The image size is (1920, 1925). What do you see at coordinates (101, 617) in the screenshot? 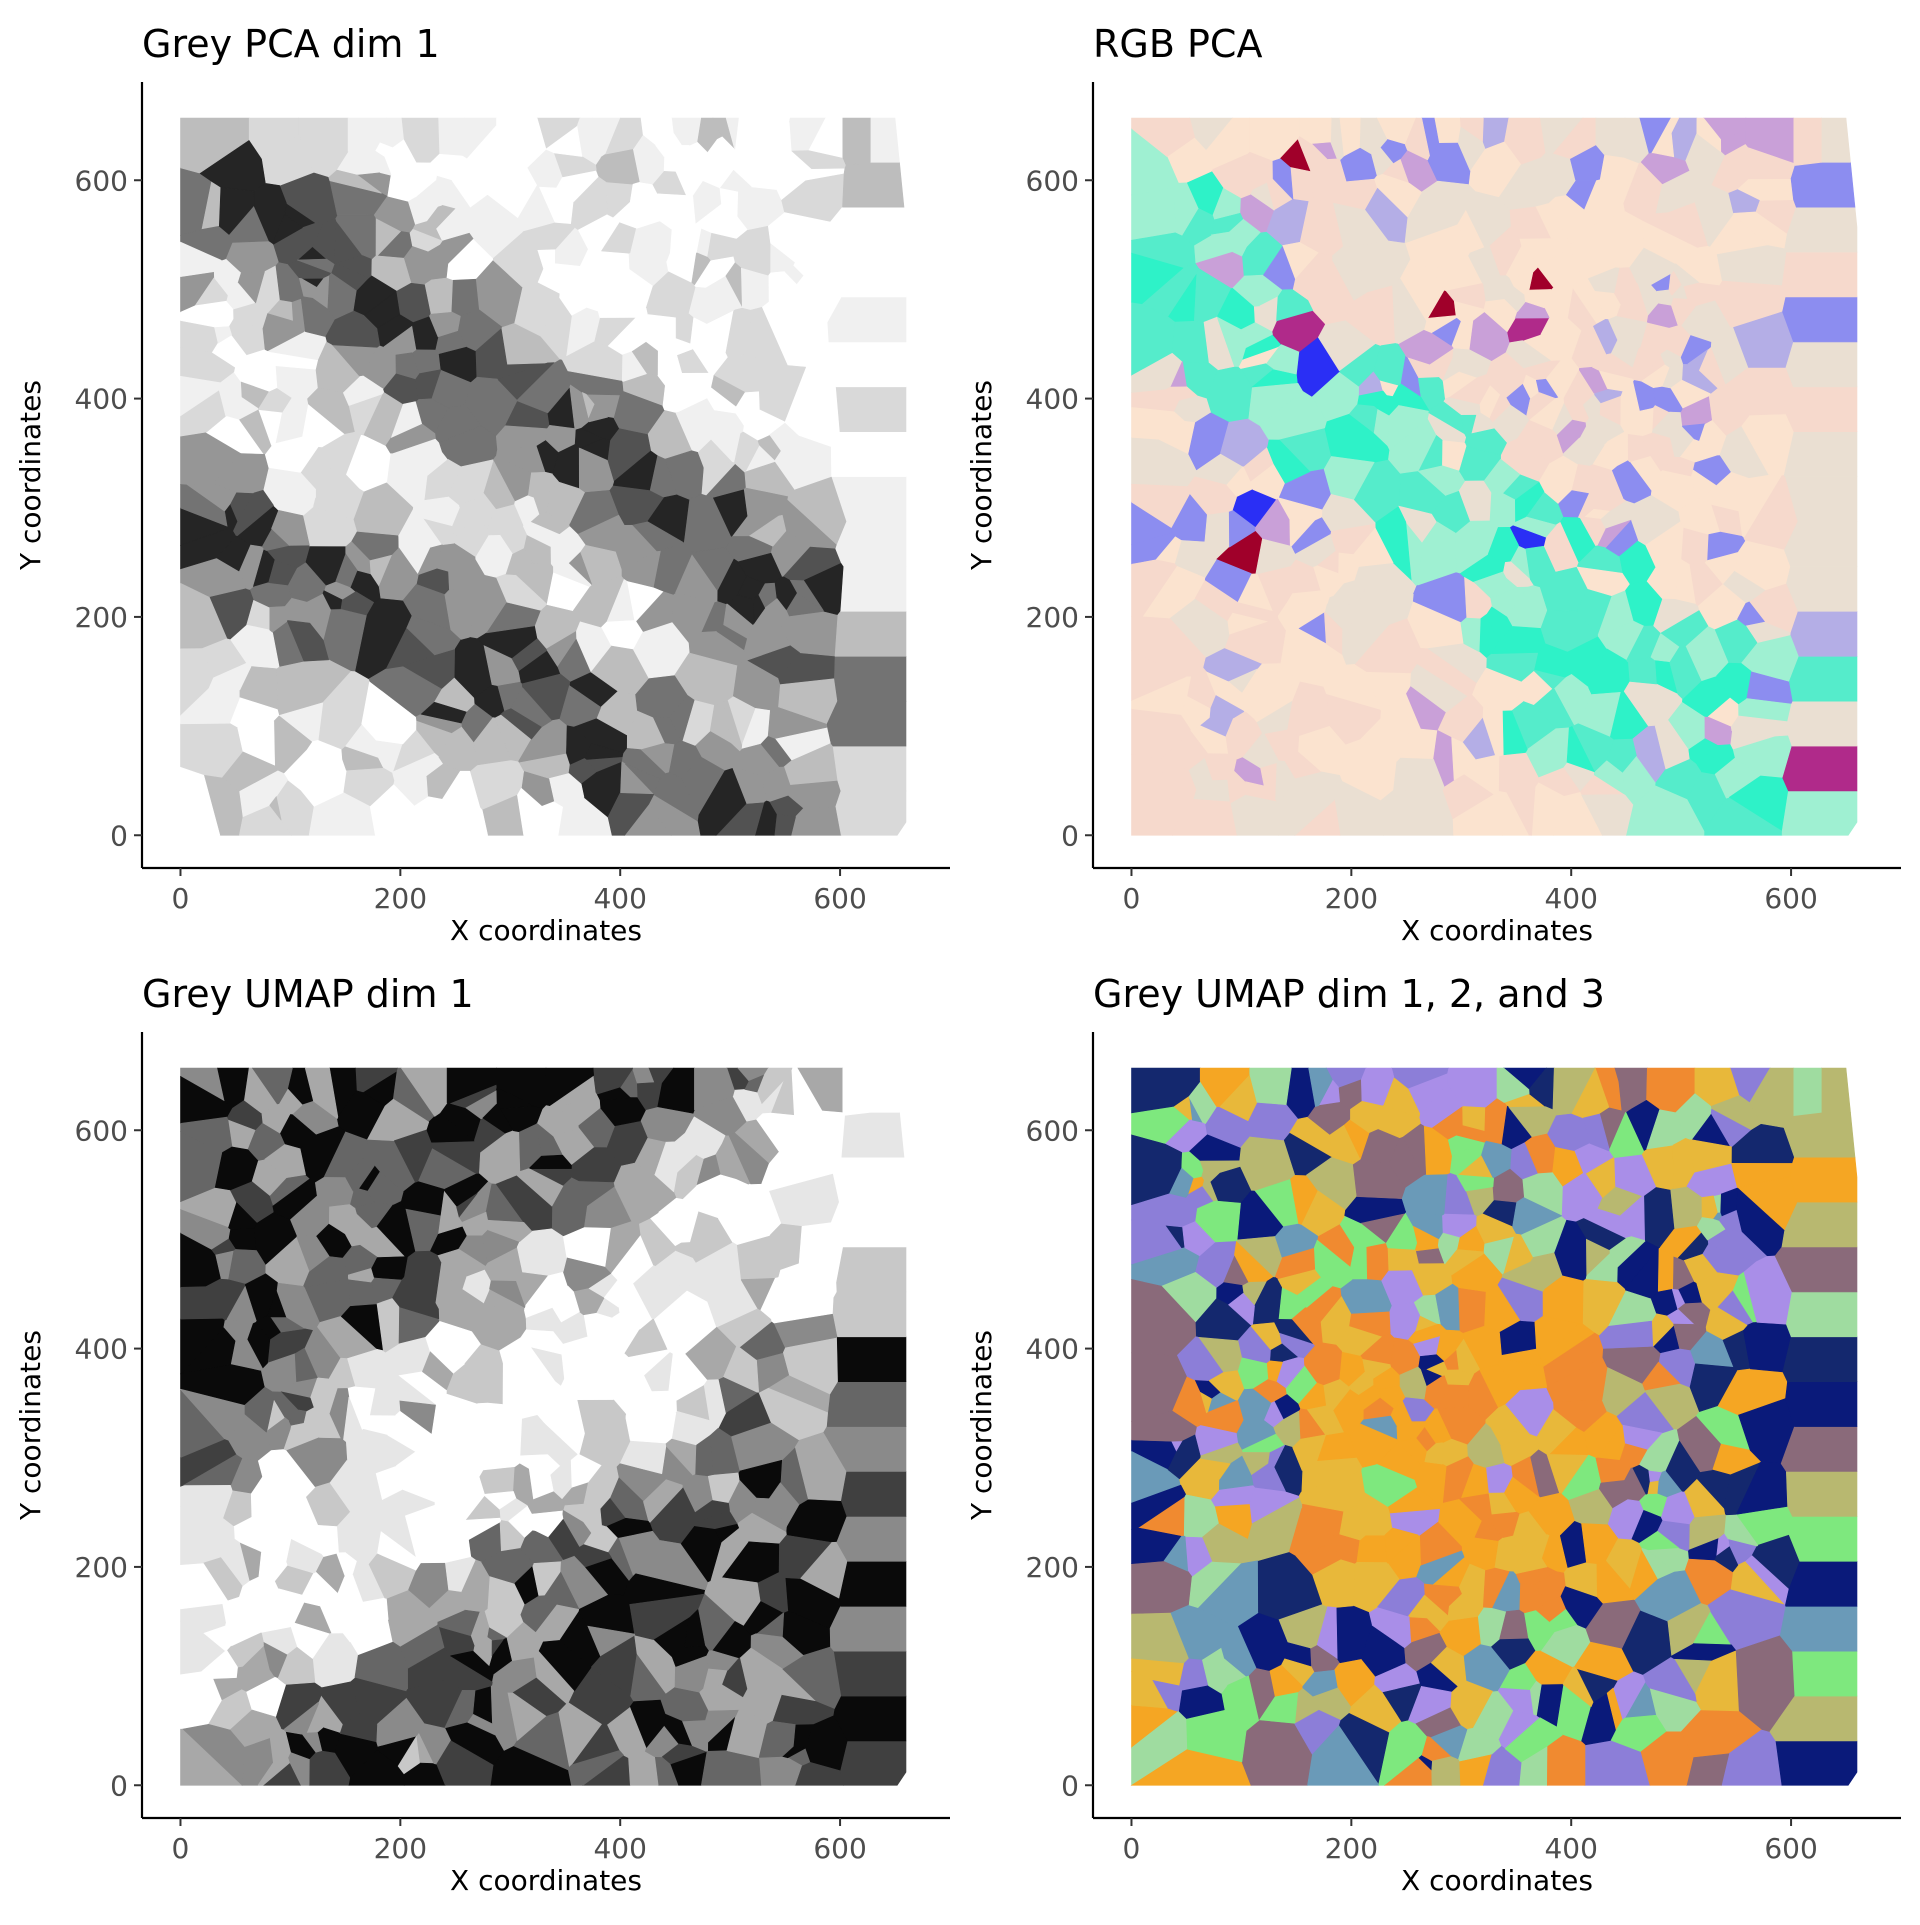
I see `y-tick-label: 200` at bounding box center [101, 617].